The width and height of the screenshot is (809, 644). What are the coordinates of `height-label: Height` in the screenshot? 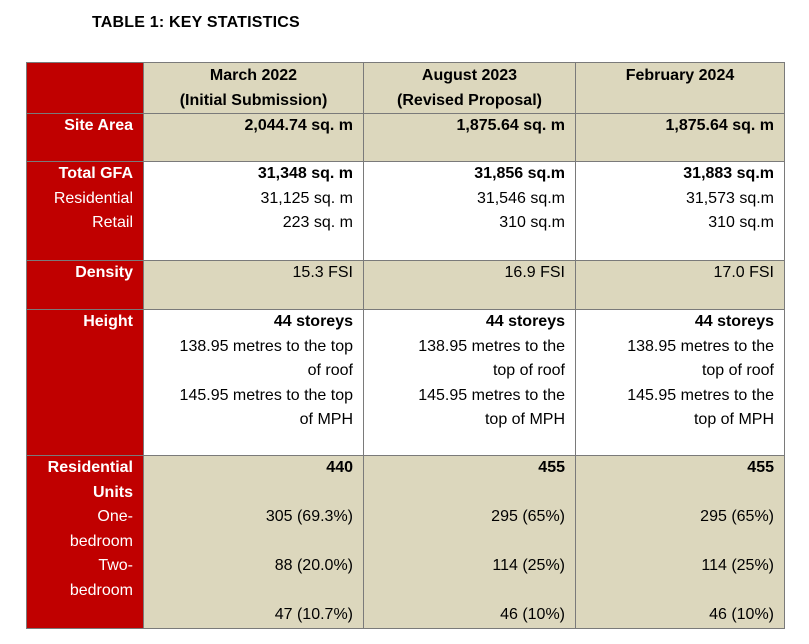 It's located at (85, 382).